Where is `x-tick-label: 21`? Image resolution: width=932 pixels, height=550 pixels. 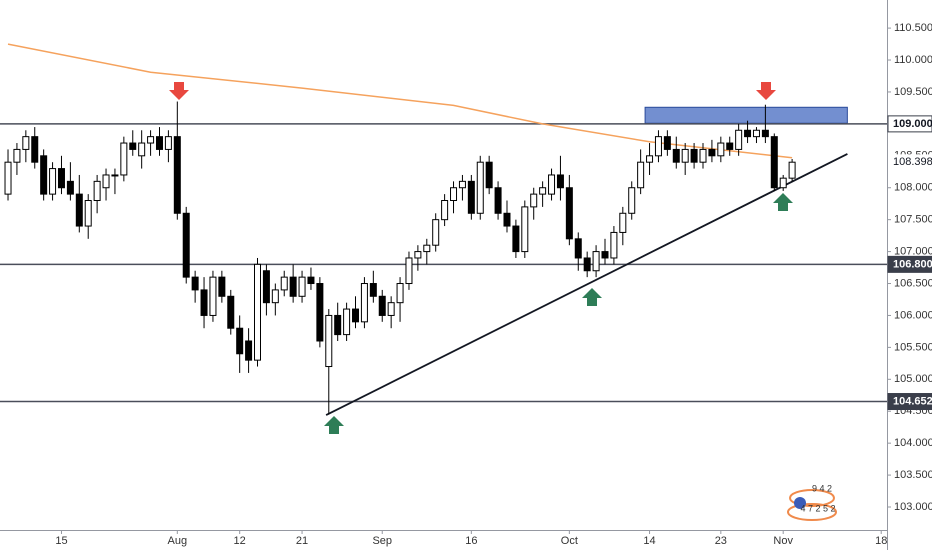 x-tick-label: 21 is located at coordinates (302, 541).